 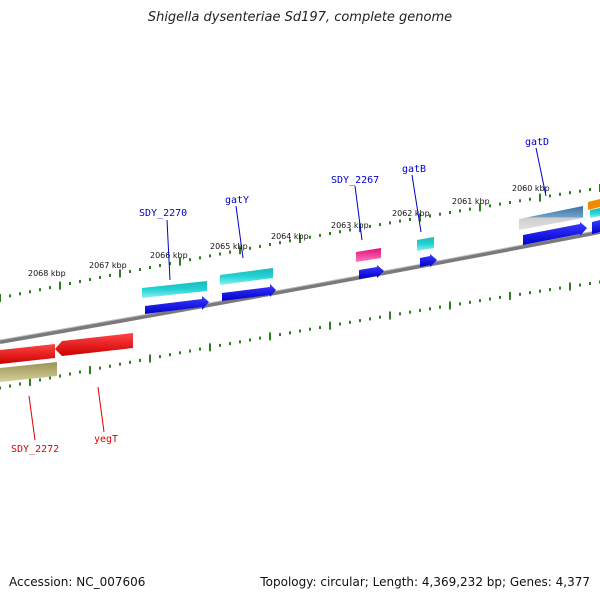 I want to click on tick-label-2067: 2067 kbp, so click(x=108, y=265).